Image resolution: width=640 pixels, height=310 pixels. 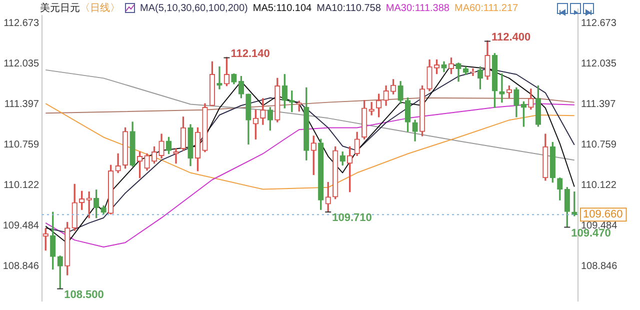 I want to click on text: MA10:110.758, so click(x=348, y=8).